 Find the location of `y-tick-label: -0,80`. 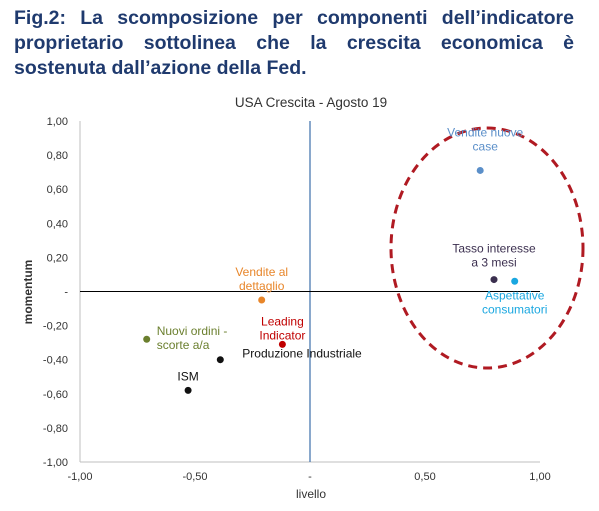

y-tick-label: -0,80 is located at coordinates (55, 429).